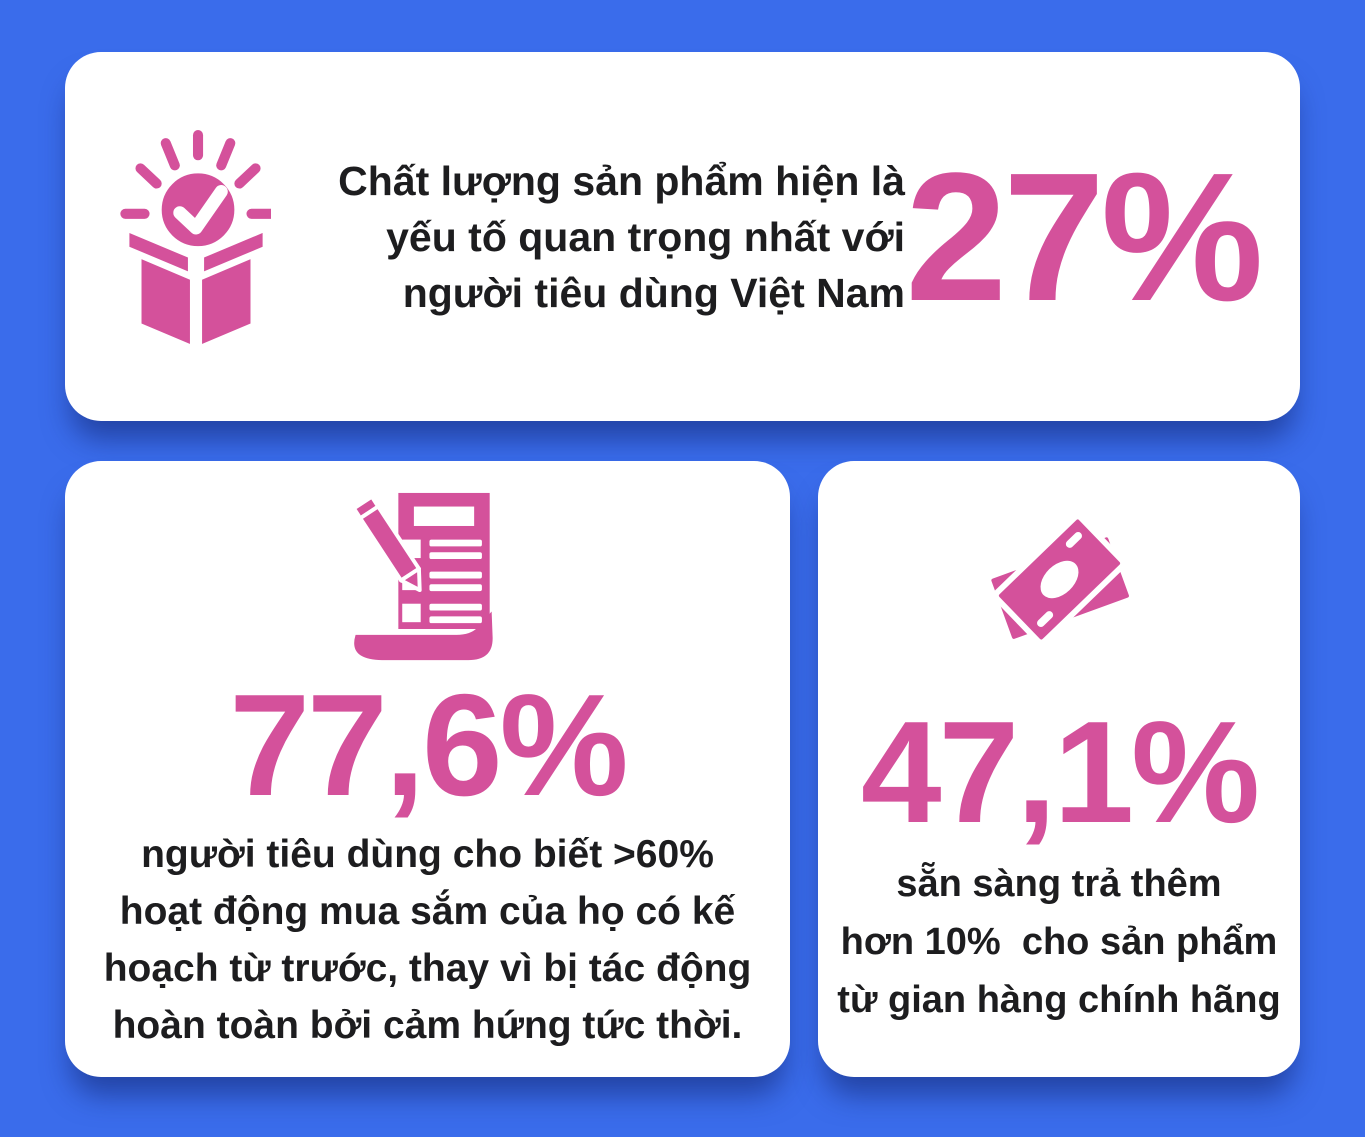 Image resolution: width=1365 pixels, height=1137 pixels. What do you see at coordinates (427, 968) in the screenshot?
I see `statement-line: hoạch từ trước, thay vì bị tác động` at bounding box center [427, 968].